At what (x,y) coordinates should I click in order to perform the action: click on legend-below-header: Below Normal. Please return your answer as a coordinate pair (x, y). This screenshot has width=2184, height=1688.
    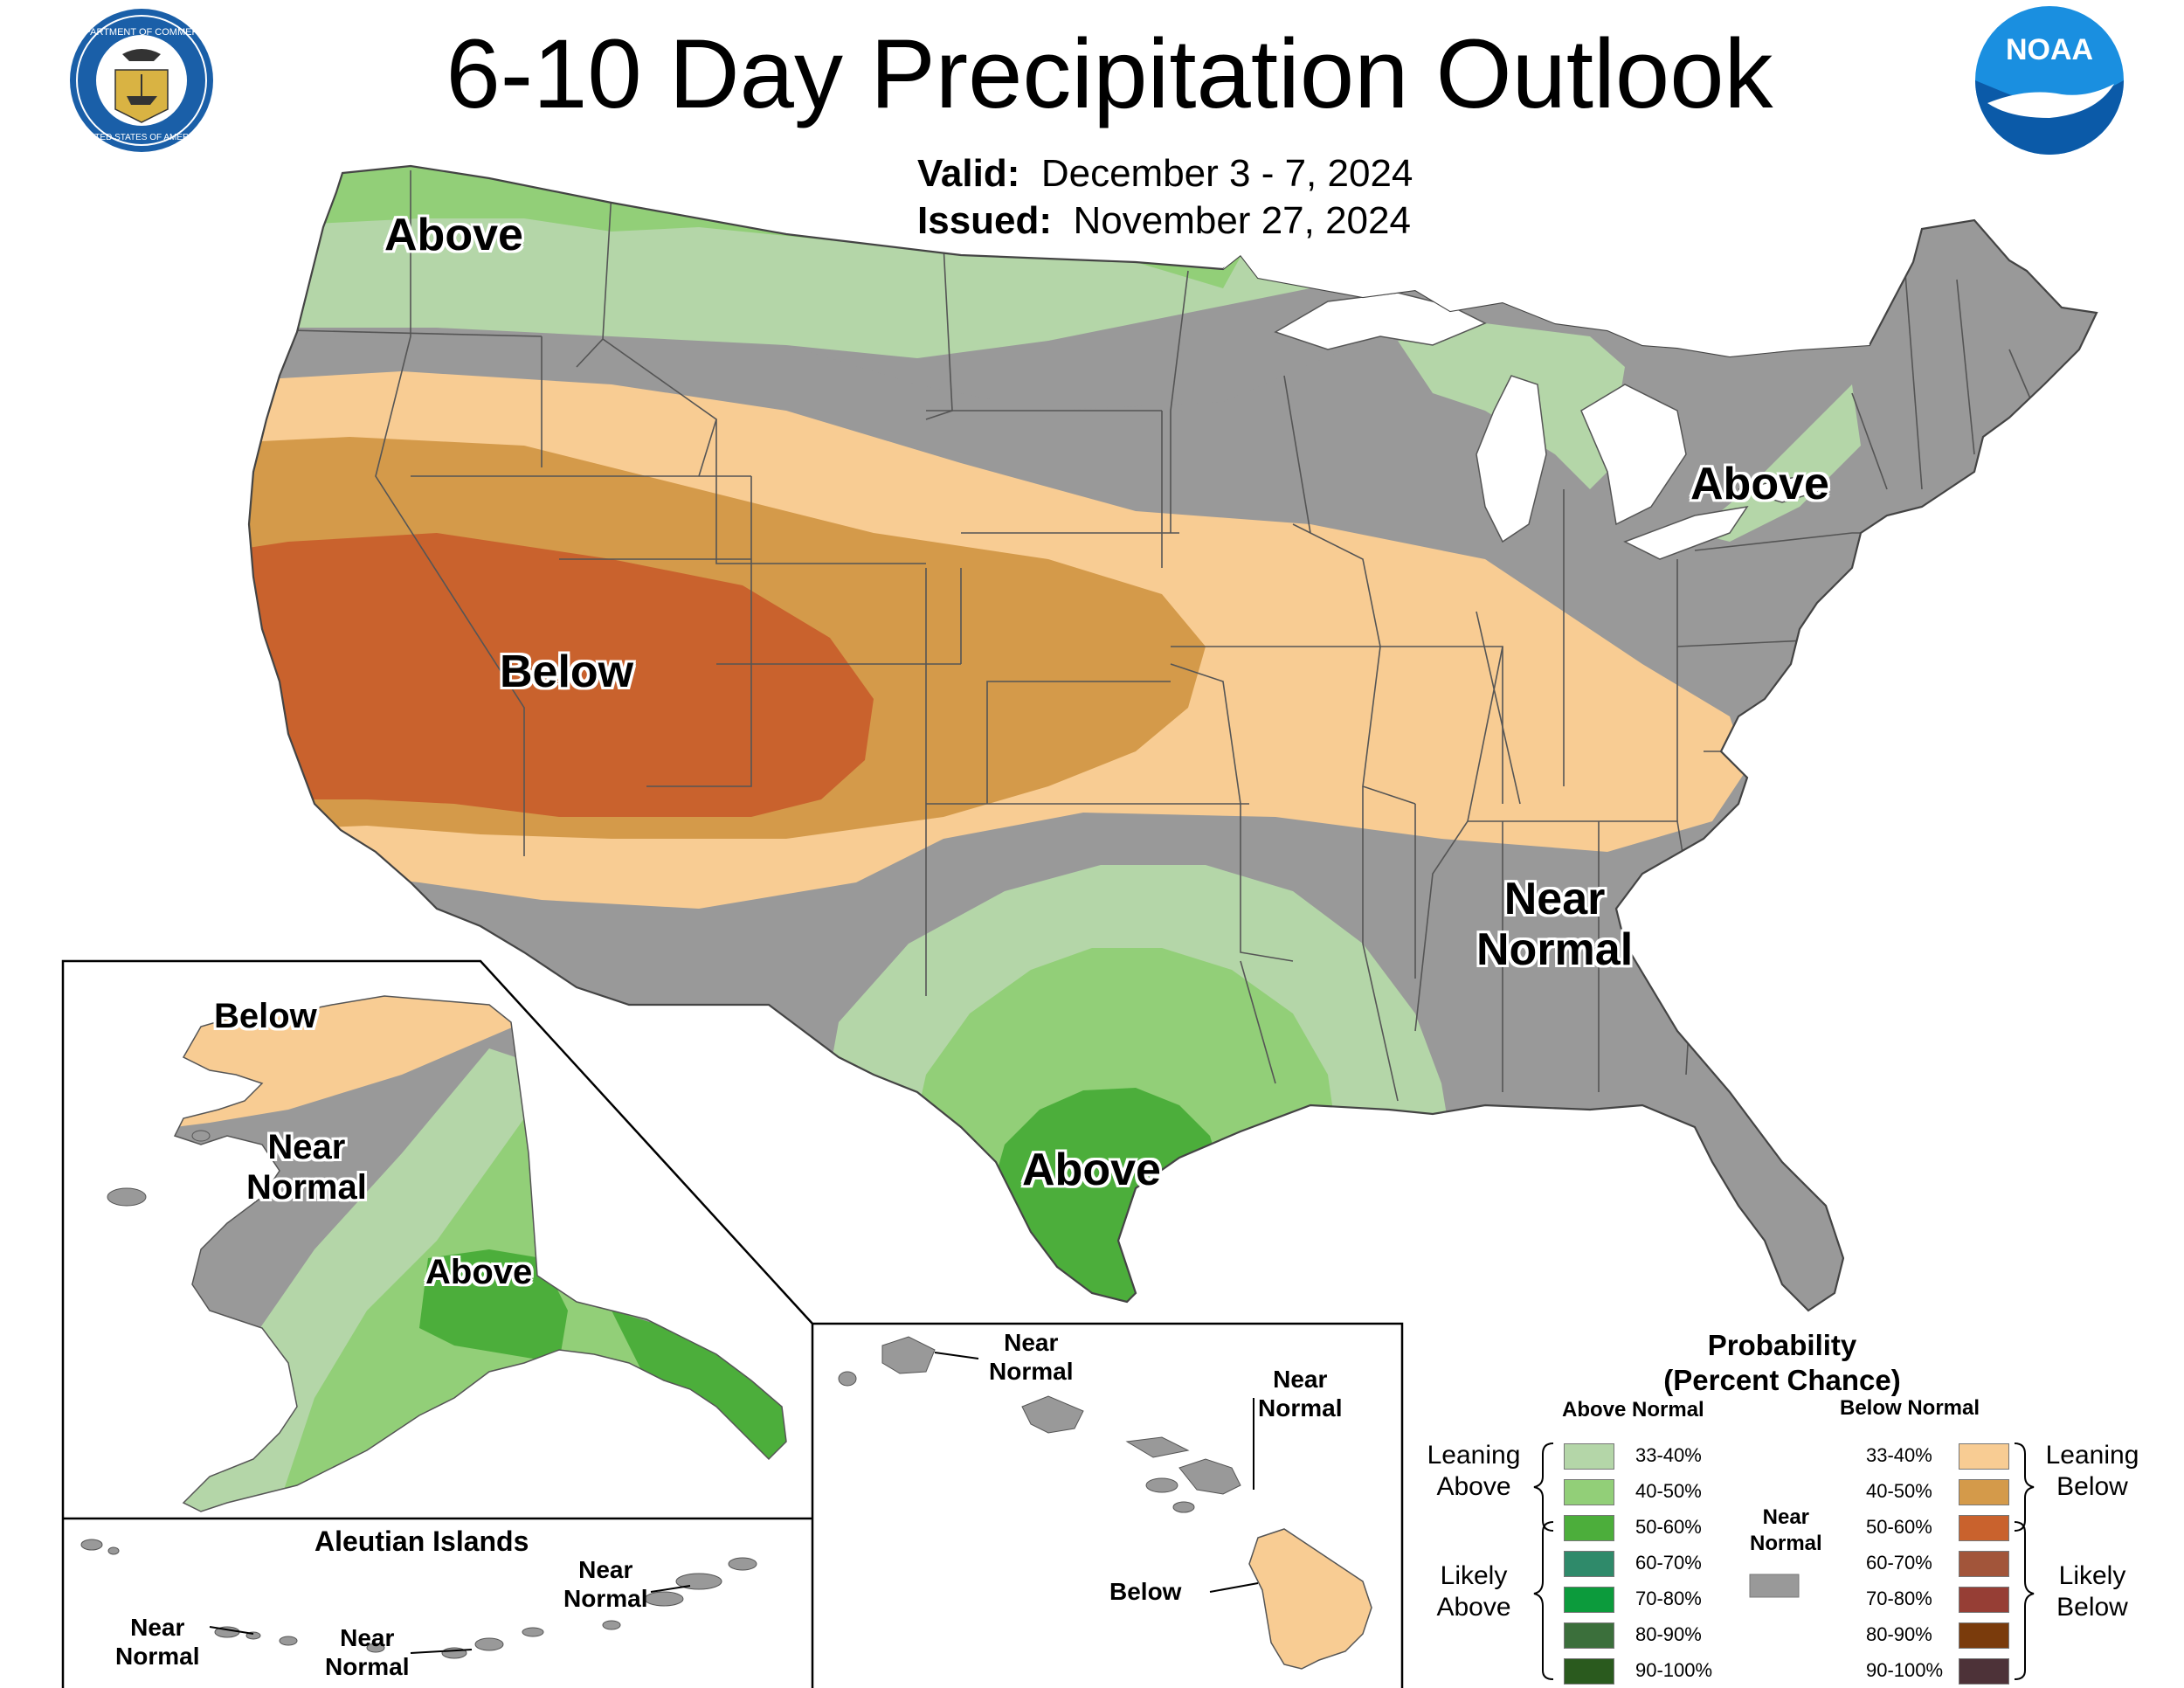
    Looking at the image, I should click on (1910, 1408).